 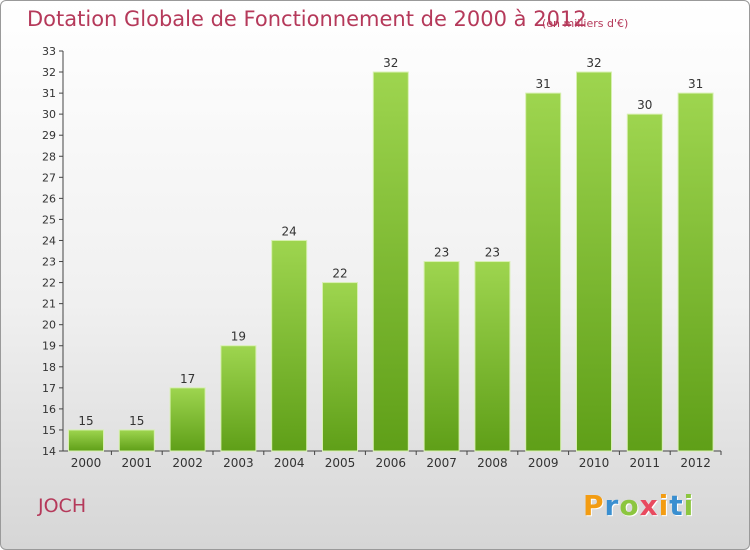 What do you see at coordinates (49, 346) in the screenshot?
I see `y-tick-label: 19` at bounding box center [49, 346].